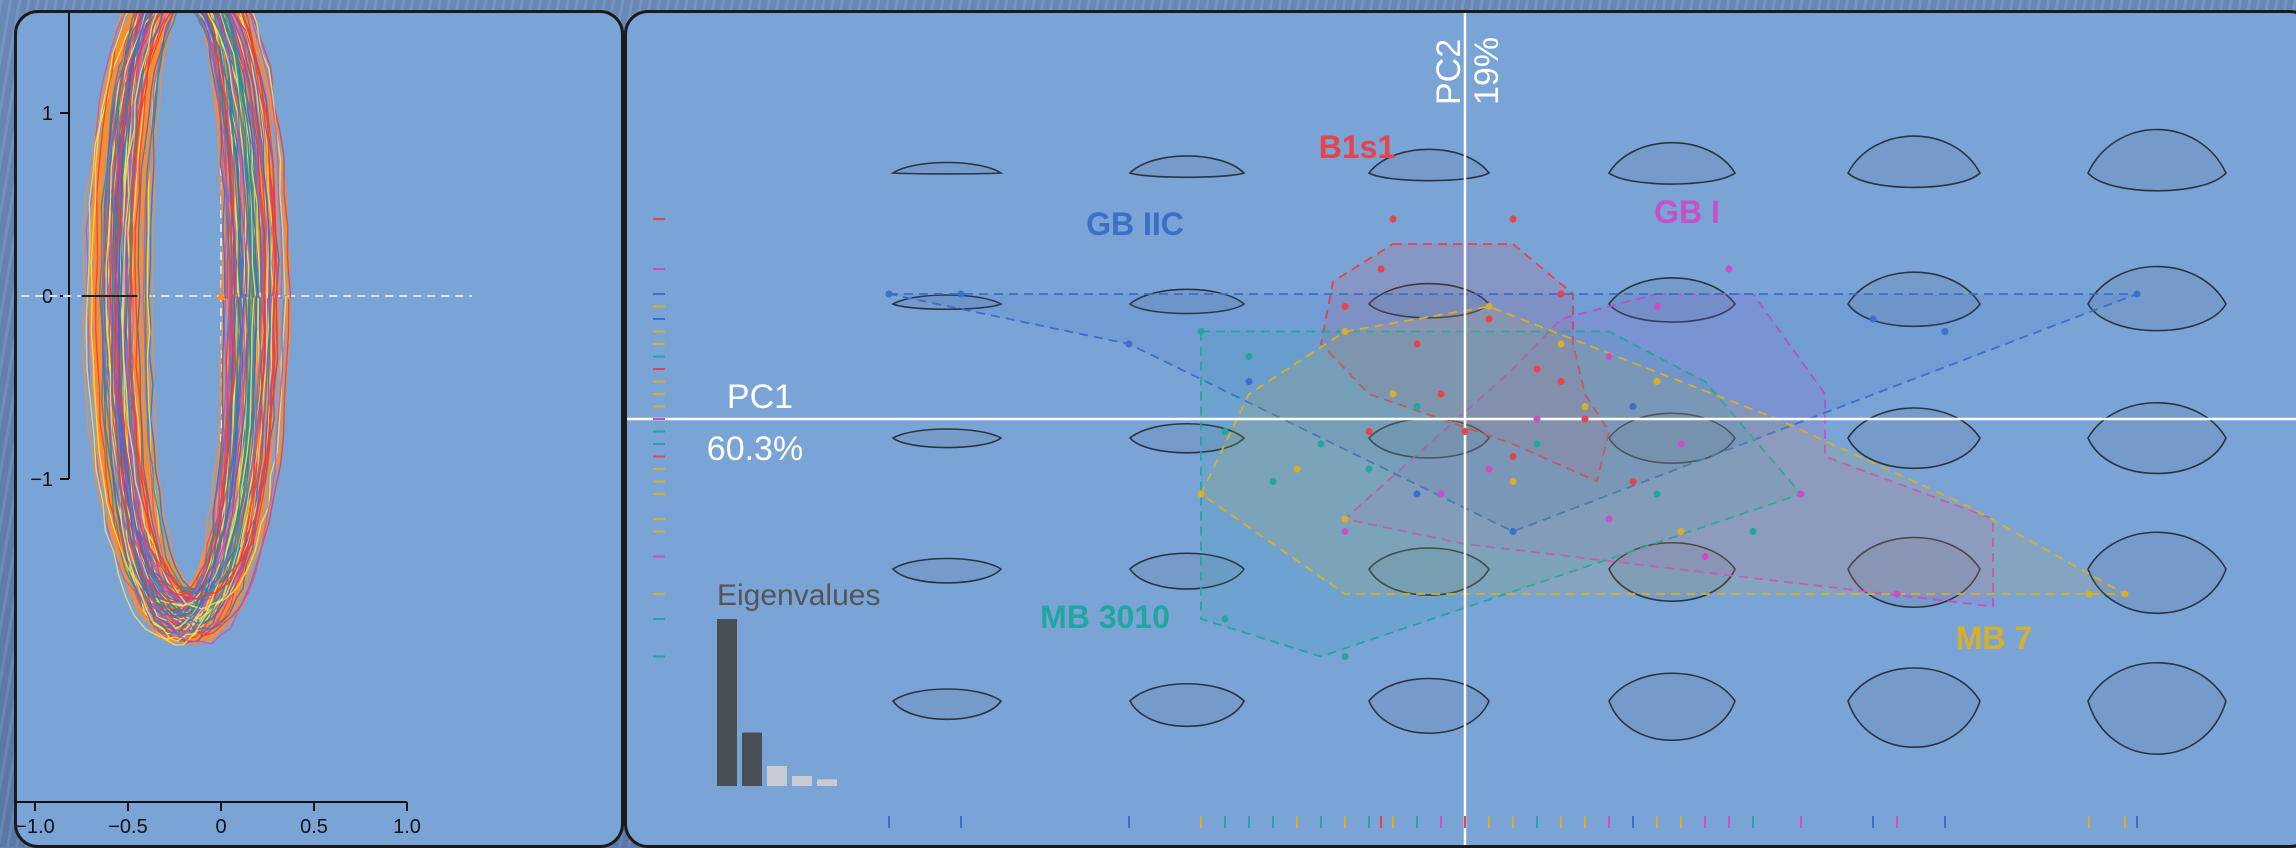  Describe the element at coordinates (221, 295) in the screenshot. I see `center-marker` at that location.